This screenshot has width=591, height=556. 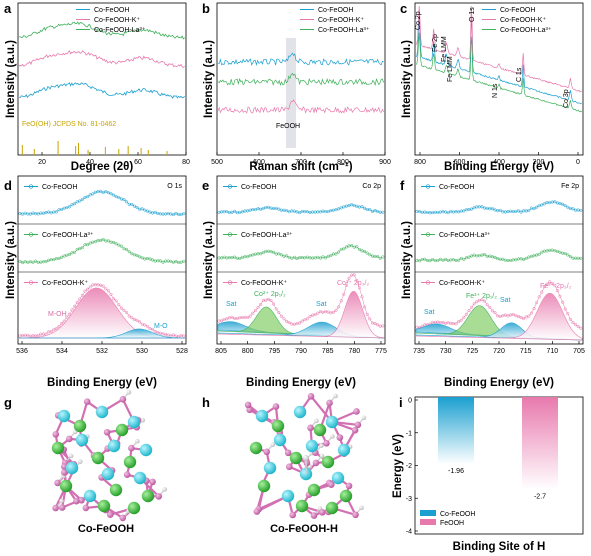 What do you see at coordinates (101, 60) in the screenshot?
I see `xrd-curves` at bounding box center [101, 60].